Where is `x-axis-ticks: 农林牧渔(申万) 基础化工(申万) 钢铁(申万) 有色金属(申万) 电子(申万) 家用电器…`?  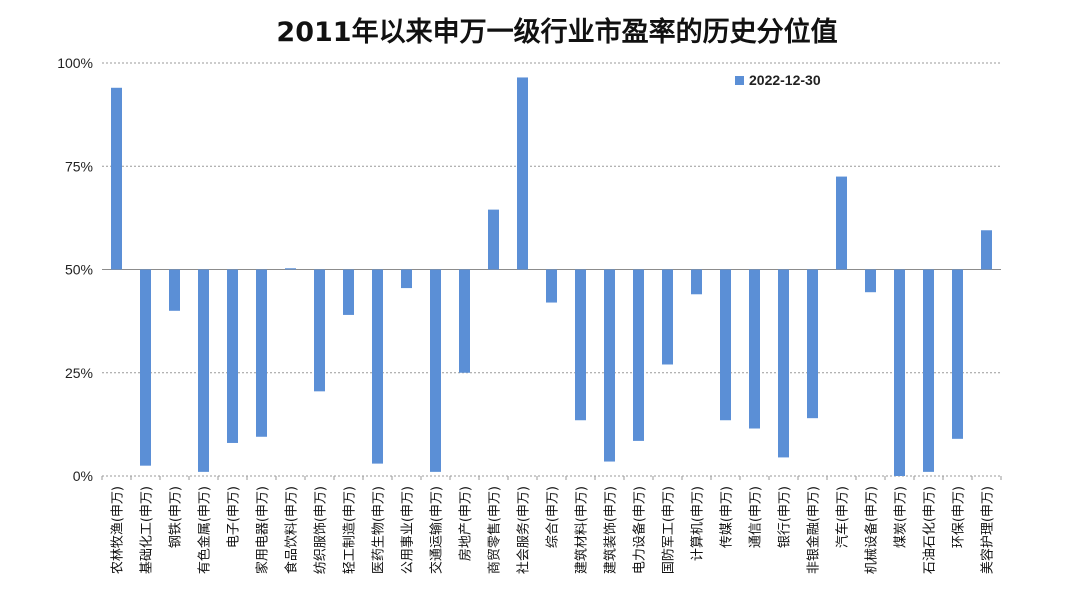
x-axis-ticks: 农林牧渔(申万) 基础化工(申万) 钢铁(申万) 有色金属(申万) 电子(申万) 家用电器… is located at coordinates (551, 525).